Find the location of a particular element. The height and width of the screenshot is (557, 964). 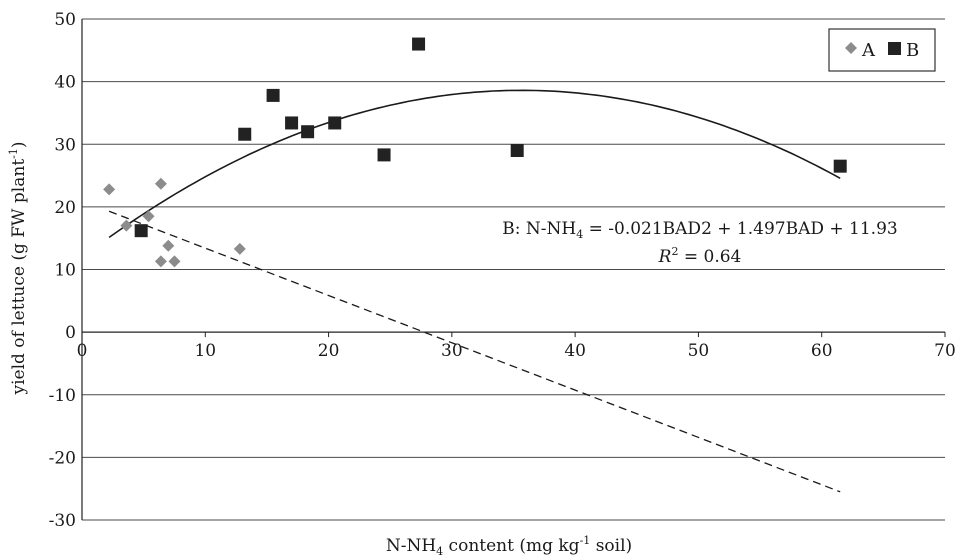

r-squared-label: R2 = 0.64 is located at coordinates (700, 256).